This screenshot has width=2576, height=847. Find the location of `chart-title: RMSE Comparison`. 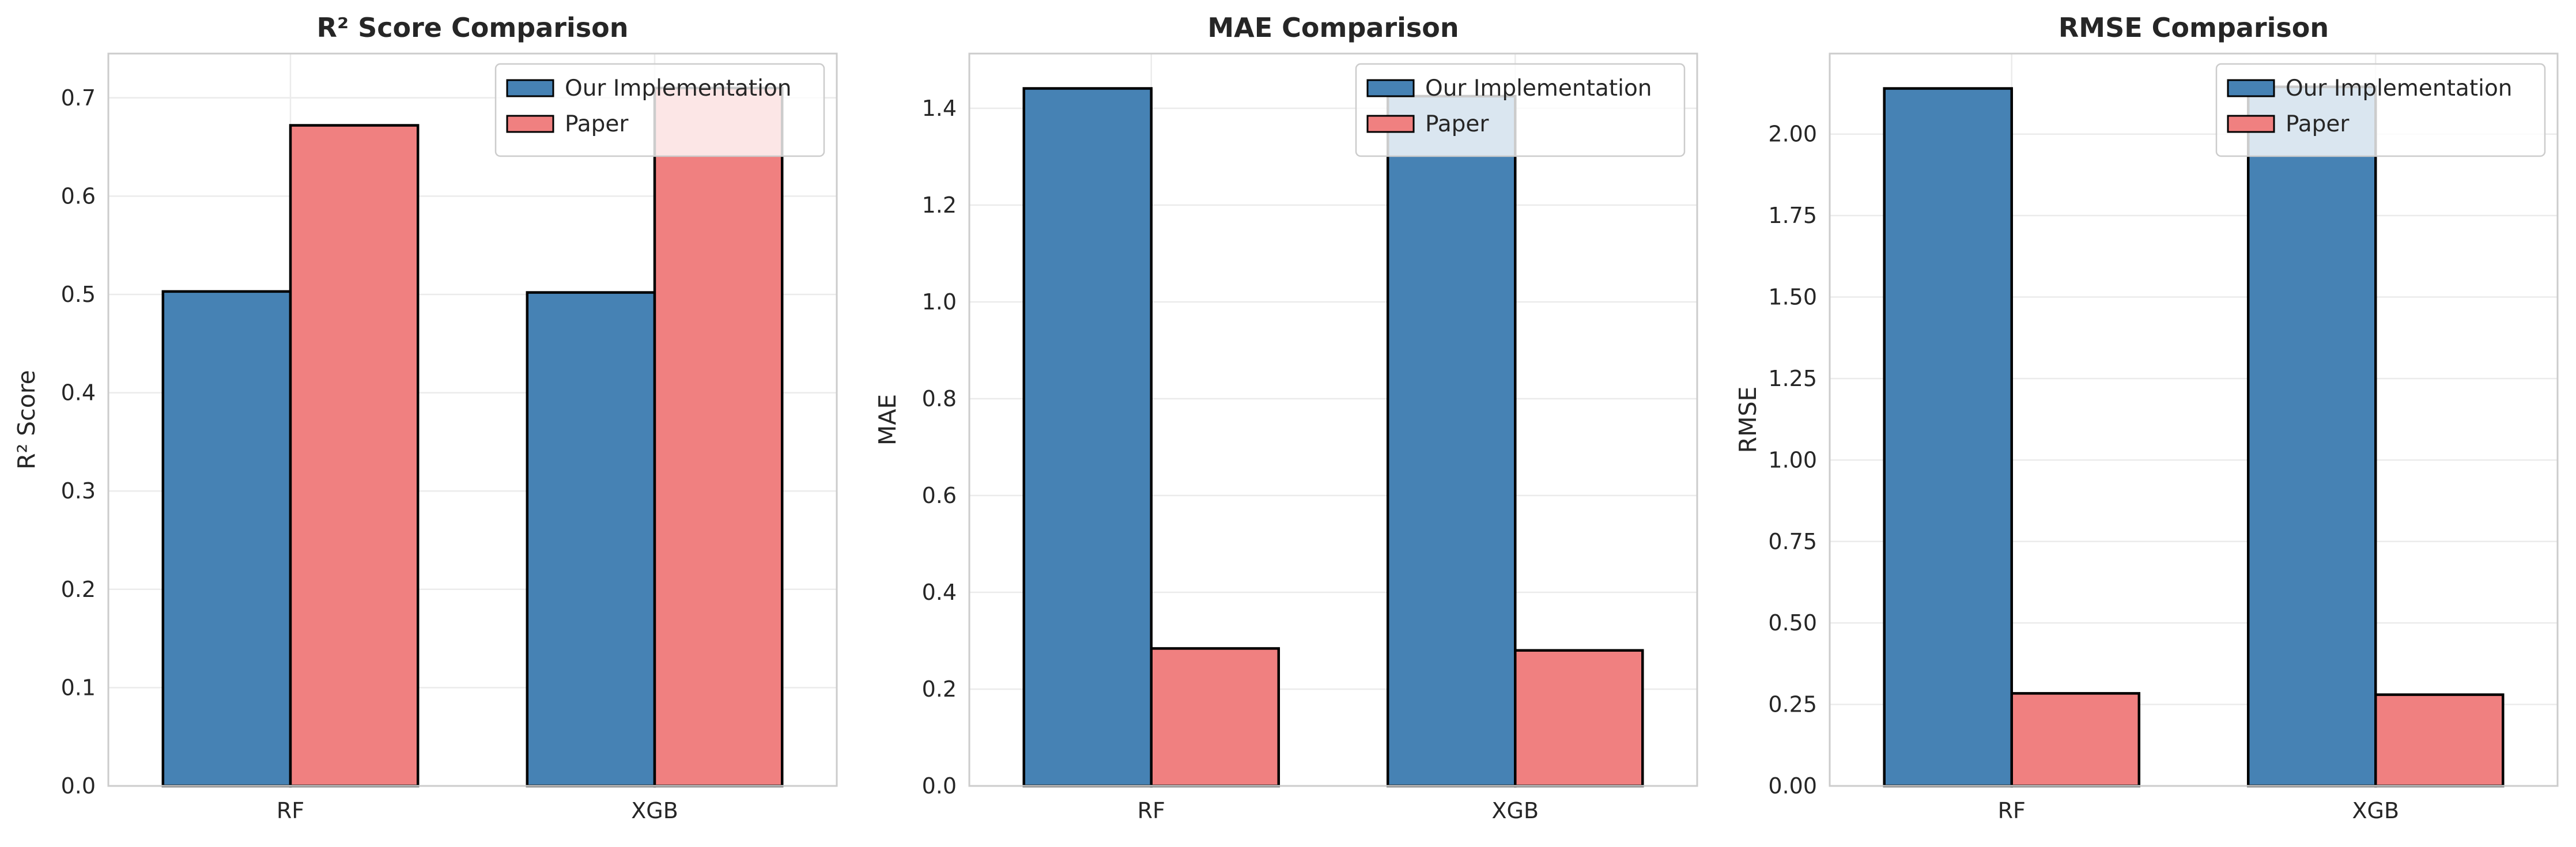

chart-title: RMSE Comparison is located at coordinates (2193, 27).